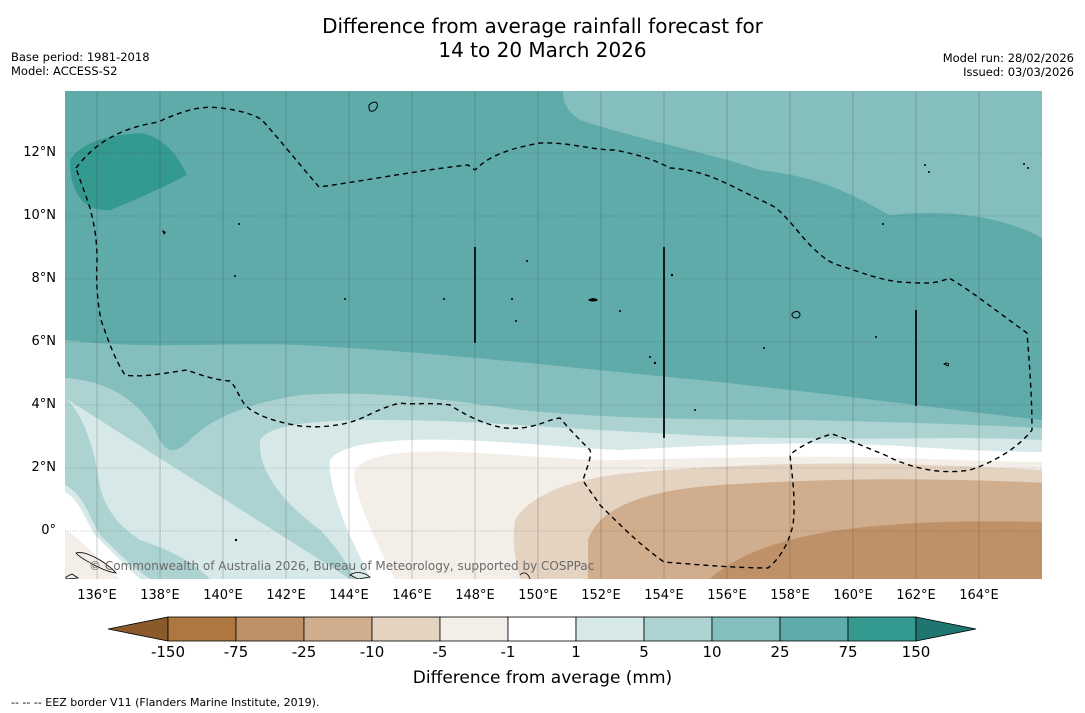  Describe the element at coordinates (946, 629) in the screenshot. I see `colorbar-extend-high` at that location.